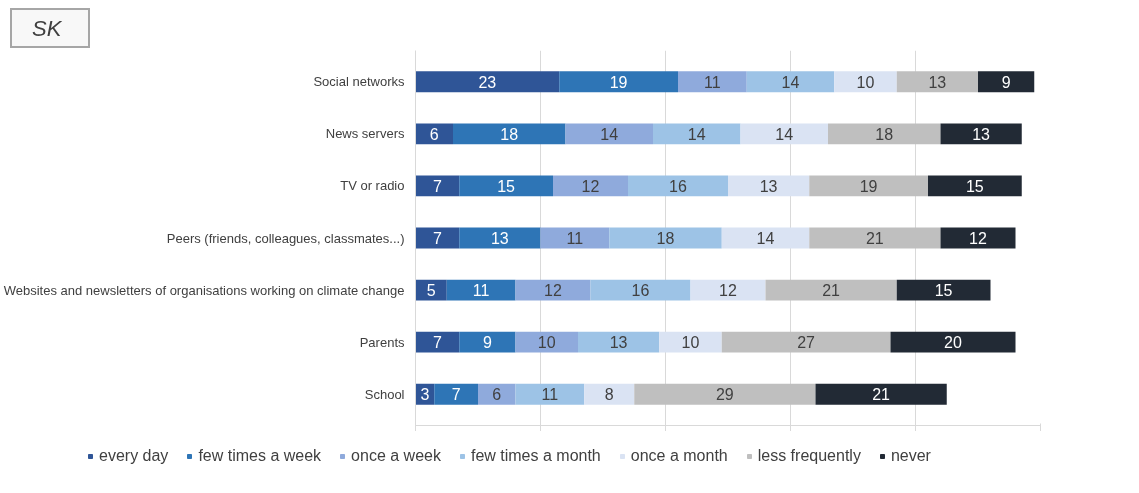  What do you see at coordinates (285, 238) in the screenshot?
I see `y-tick-label: Peers (friends, colleagues, classmates...)` at bounding box center [285, 238].